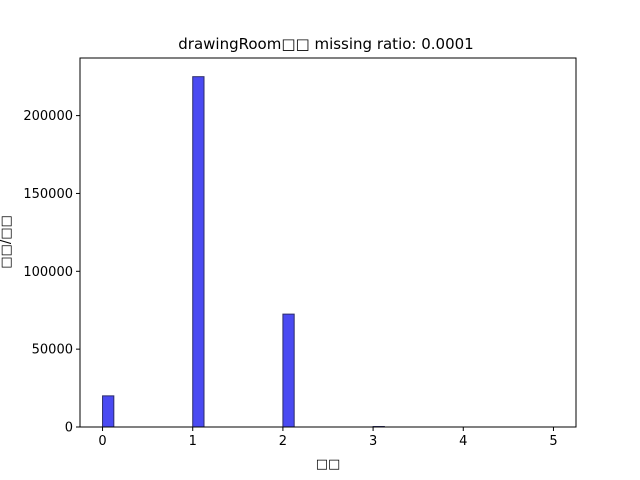 This screenshot has width=640, height=480. What do you see at coordinates (325, 44) in the screenshot?
I see `chart-title: drawingRoom□□ missing ratio: 0.0001` at bounding box center [325, 44].